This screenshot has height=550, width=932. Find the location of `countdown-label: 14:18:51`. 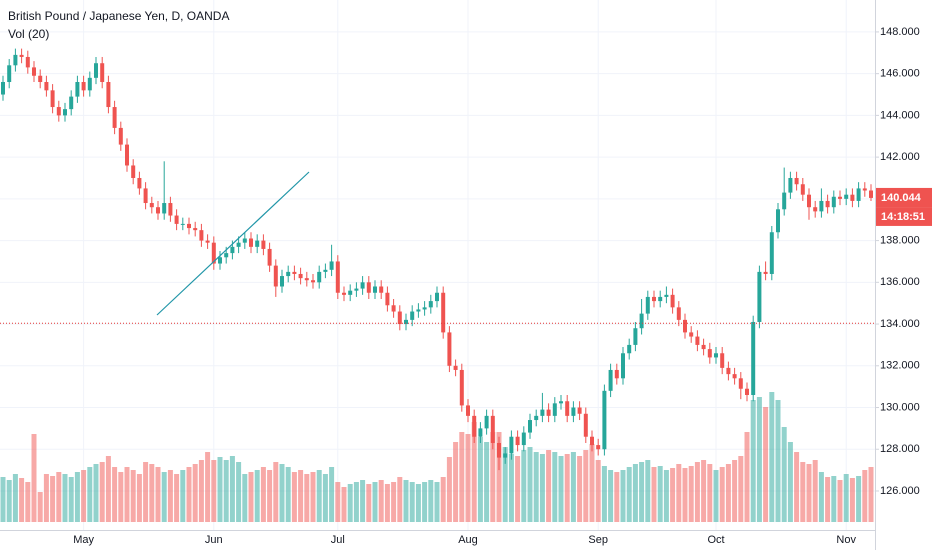

countdown-label: 14:18:51 is located at coordinates (903, 217).